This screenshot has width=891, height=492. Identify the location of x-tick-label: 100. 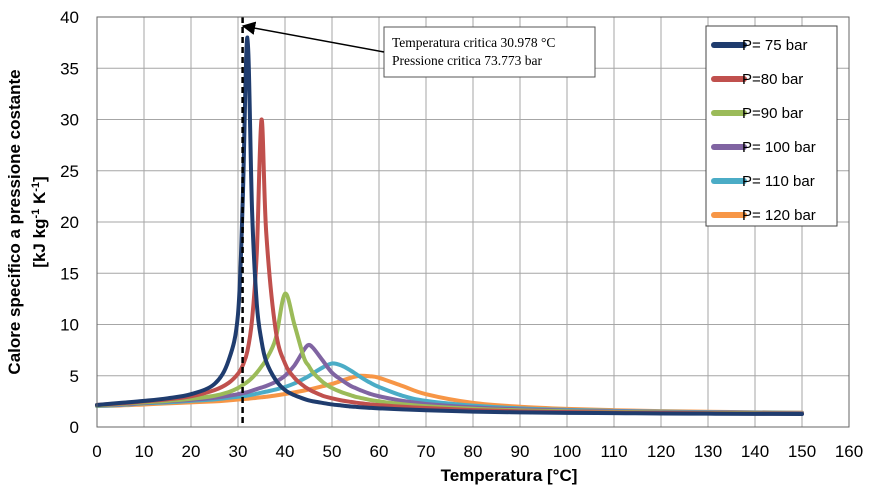
(567, 451).